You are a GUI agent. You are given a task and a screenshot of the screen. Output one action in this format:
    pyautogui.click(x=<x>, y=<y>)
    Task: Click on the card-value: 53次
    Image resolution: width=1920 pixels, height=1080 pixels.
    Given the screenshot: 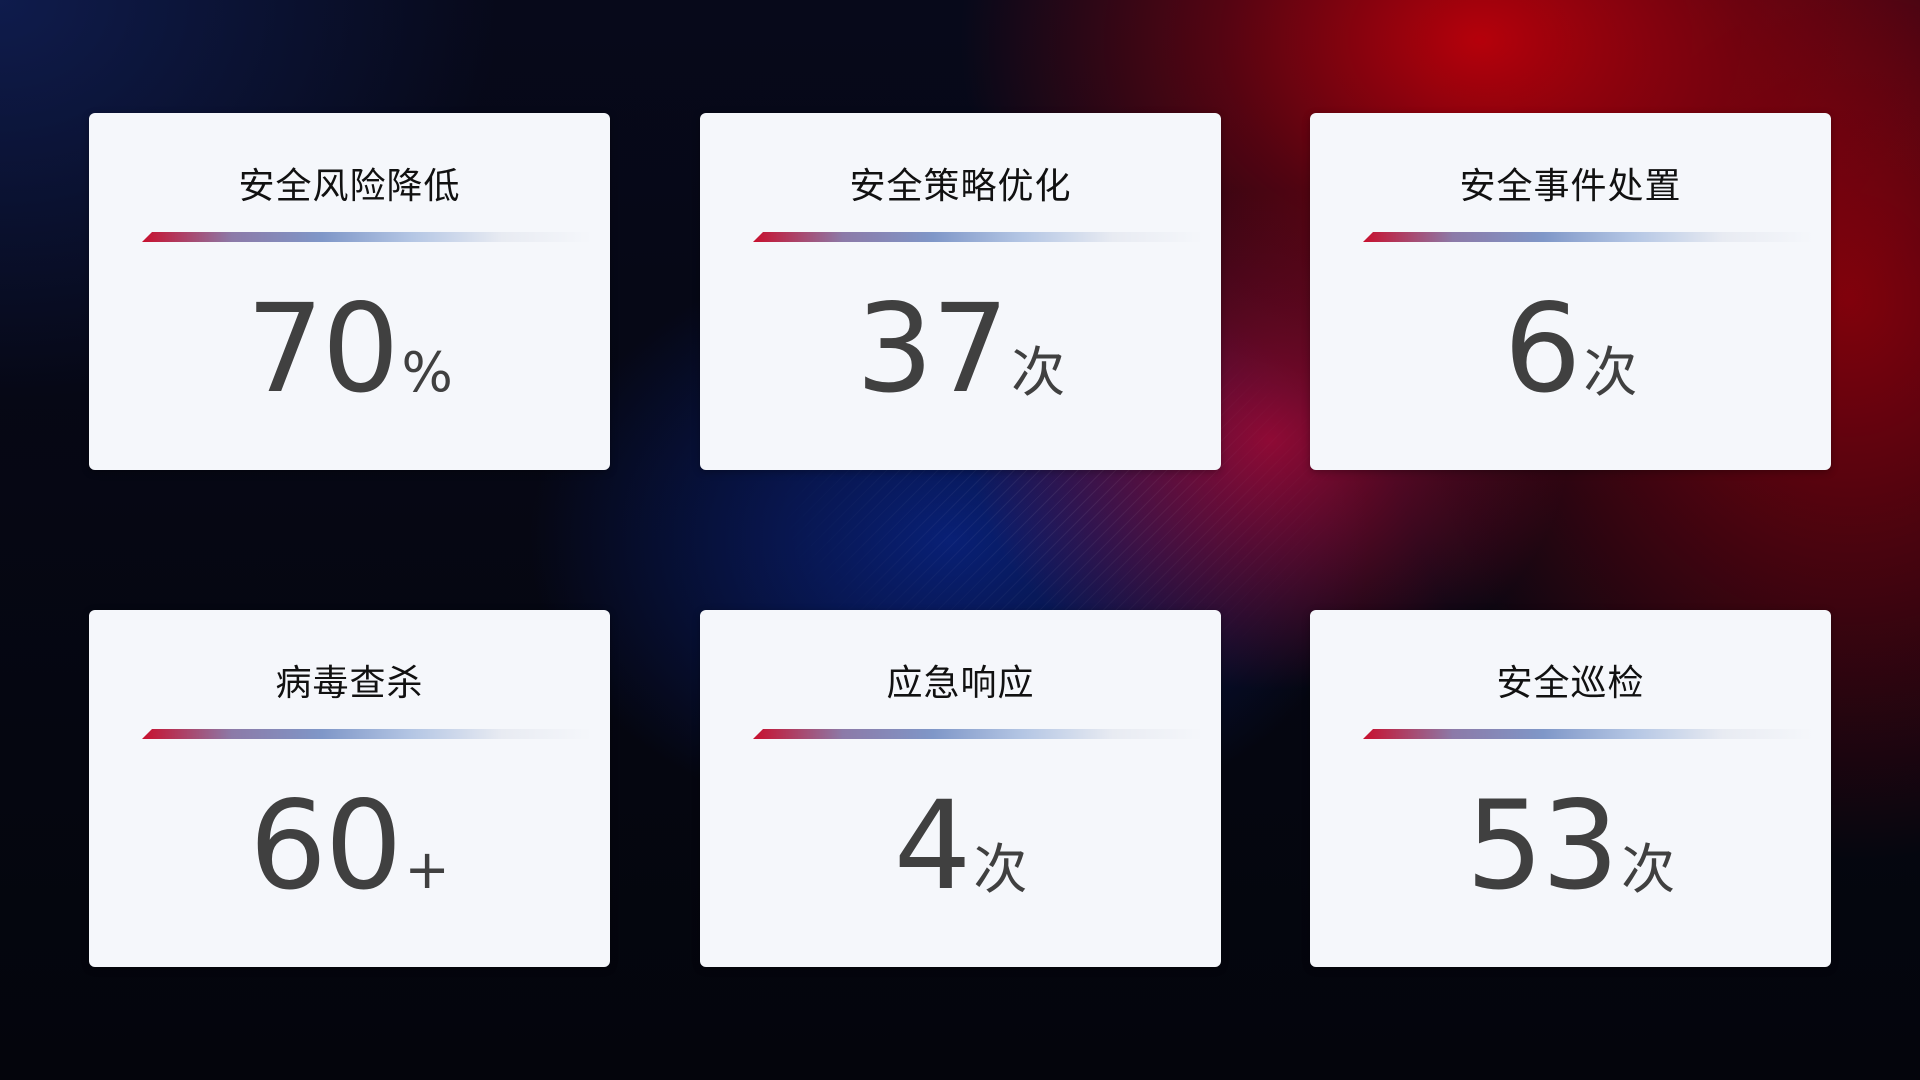 What is the action you would take?
    pyautogui.click(x=1570, y=846)
    